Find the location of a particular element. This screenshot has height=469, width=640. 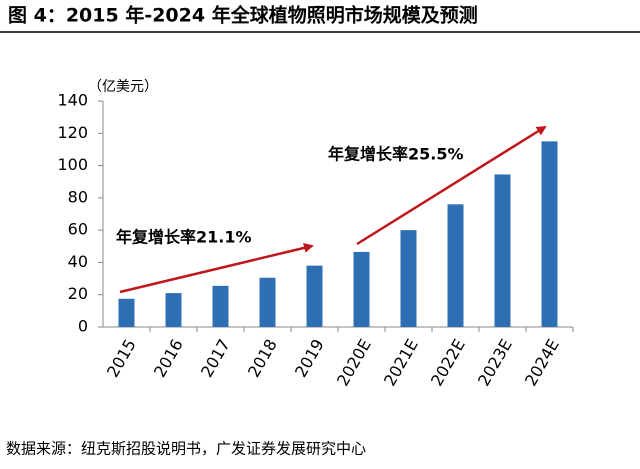

y-tick-label: 100 is located at coordinates (72, 164).